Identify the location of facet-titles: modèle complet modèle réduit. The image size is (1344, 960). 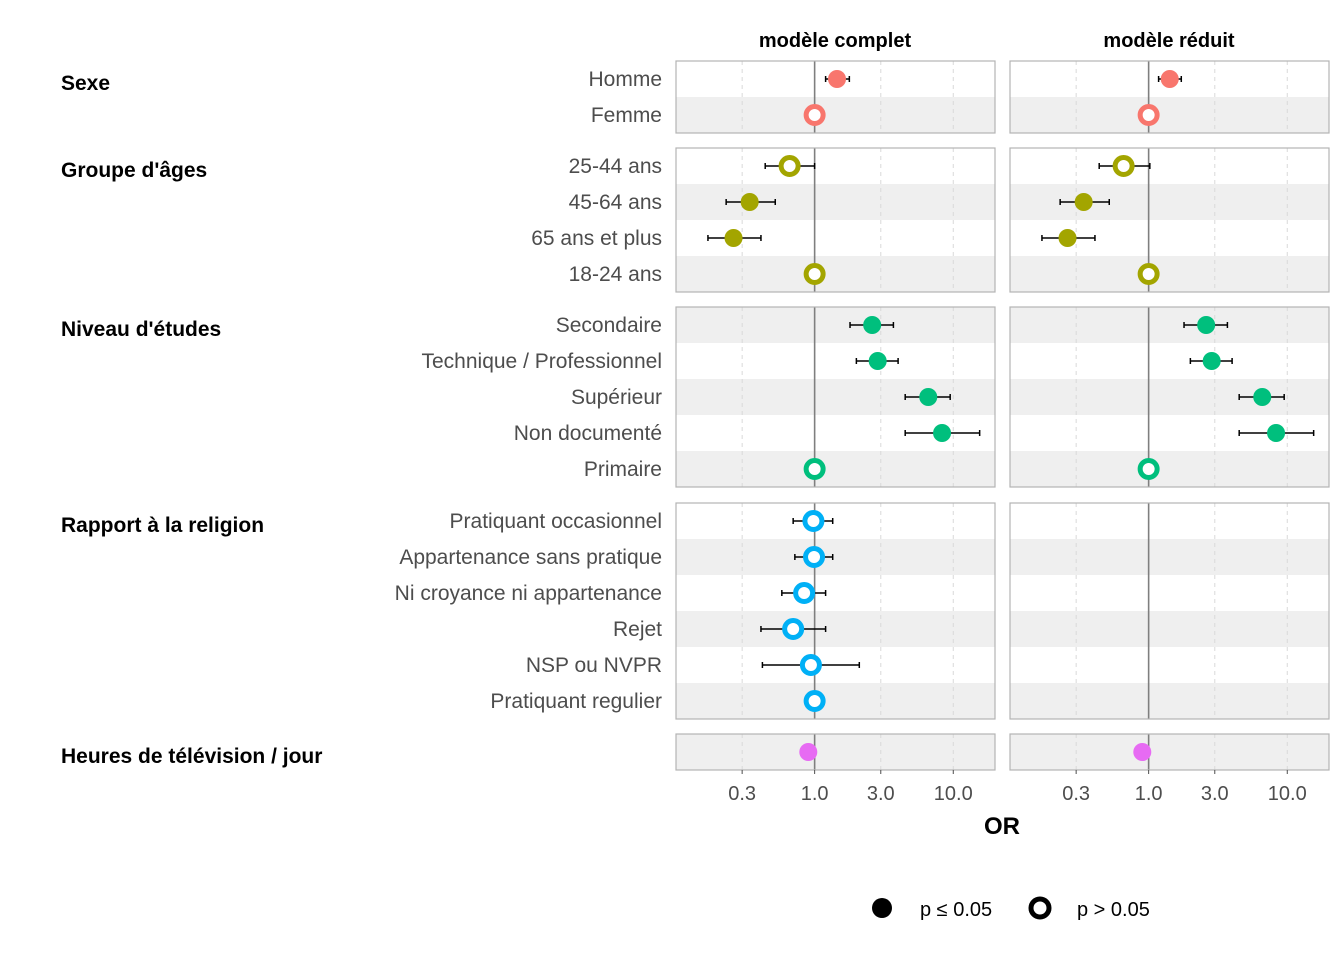
(997, 41).